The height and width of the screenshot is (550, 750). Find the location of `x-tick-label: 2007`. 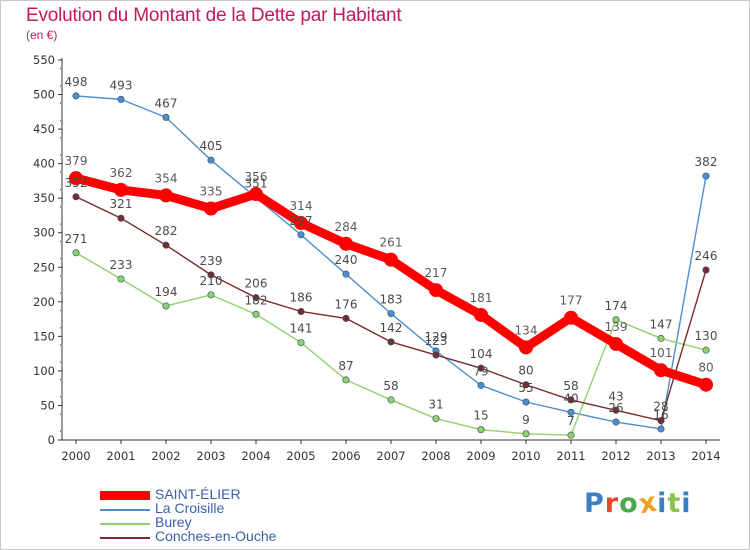

x-tick-label: 2007 is located at coordinates (390, 456).